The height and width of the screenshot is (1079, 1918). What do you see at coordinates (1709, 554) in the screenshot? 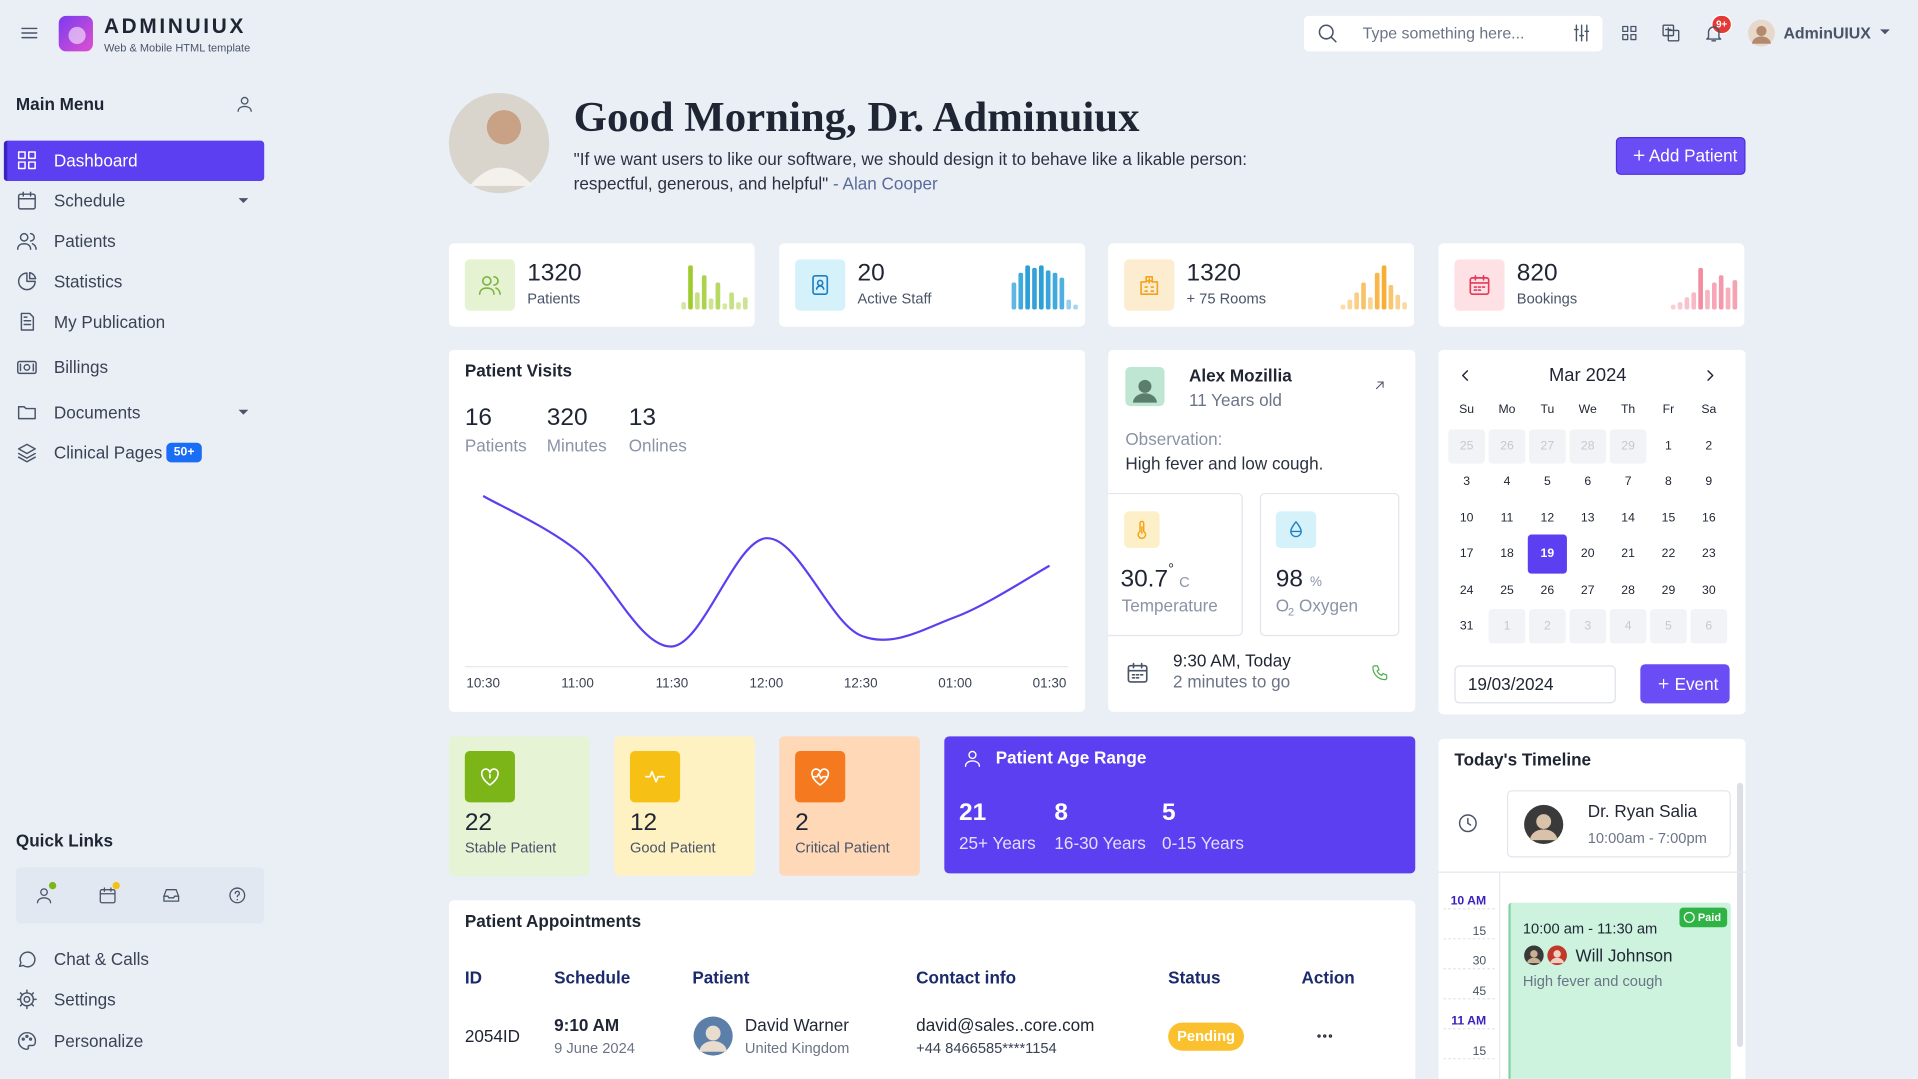
I see `calendar-day: 23` at bounding box center [1709, 554].